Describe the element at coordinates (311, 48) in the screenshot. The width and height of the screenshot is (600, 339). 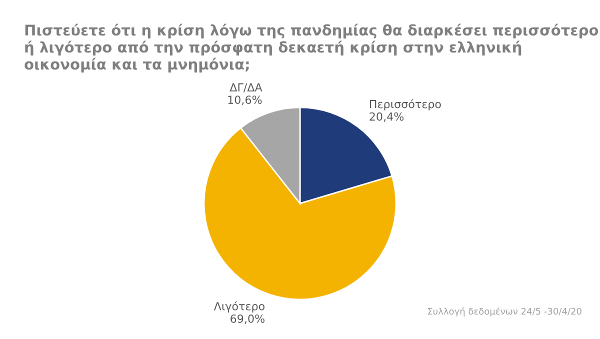
I see `chart-title: Πιστεύετε ότι η κρίση λόγω της πανδημίας θα διαρκέσει περισσότερο ή λιγότερο από την πρόσφατη δεκαετή κρίση στην ελληνική οικονομία και τα μνημόνια;` at that location.